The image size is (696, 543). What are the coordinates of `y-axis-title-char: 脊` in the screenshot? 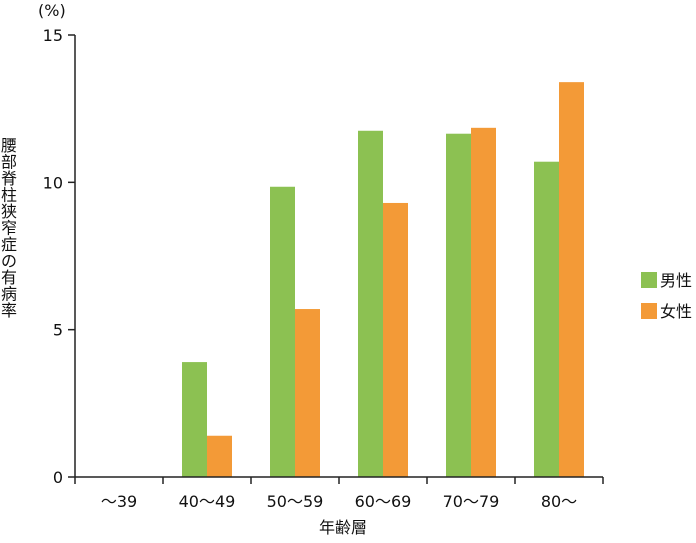 It's located at (9, 178).